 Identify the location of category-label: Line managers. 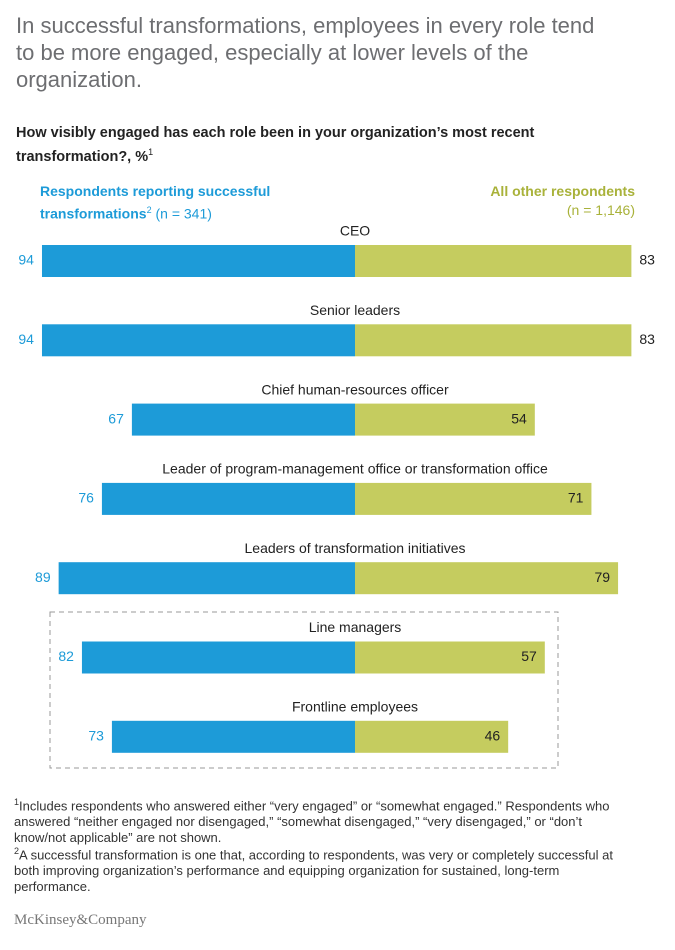
(355, 627).